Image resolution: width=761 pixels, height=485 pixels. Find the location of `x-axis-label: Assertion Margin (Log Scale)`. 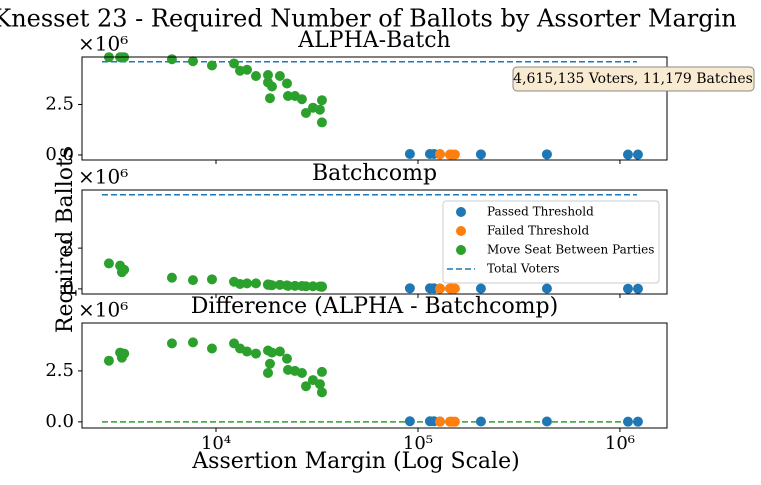

x-axis-label: Assertion Margin (Log Scale) is located at coordinates (355, 461).